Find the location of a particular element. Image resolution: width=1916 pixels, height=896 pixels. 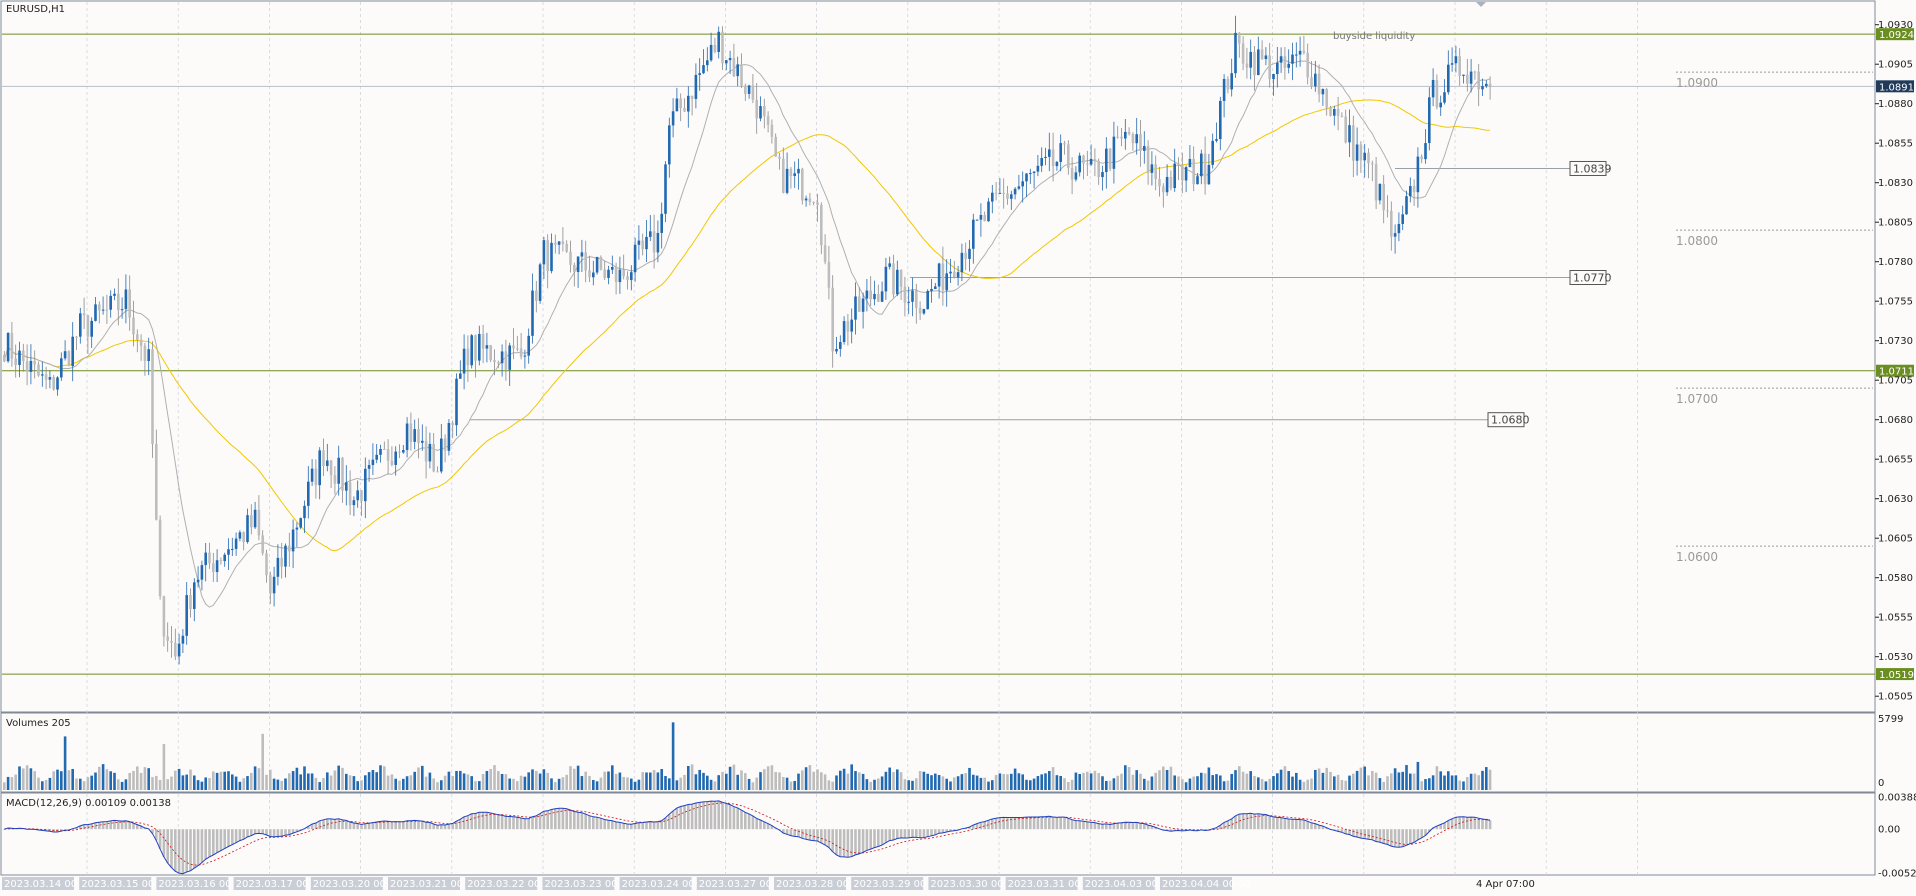

round-number-label: 1.0900 is located at coordinates (1697, 83).